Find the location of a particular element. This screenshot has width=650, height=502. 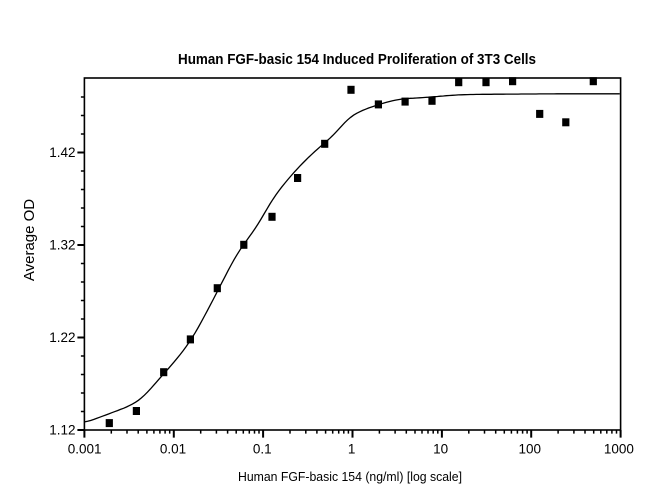

svg-text: 0.01 is located at coordinates (173, 448).